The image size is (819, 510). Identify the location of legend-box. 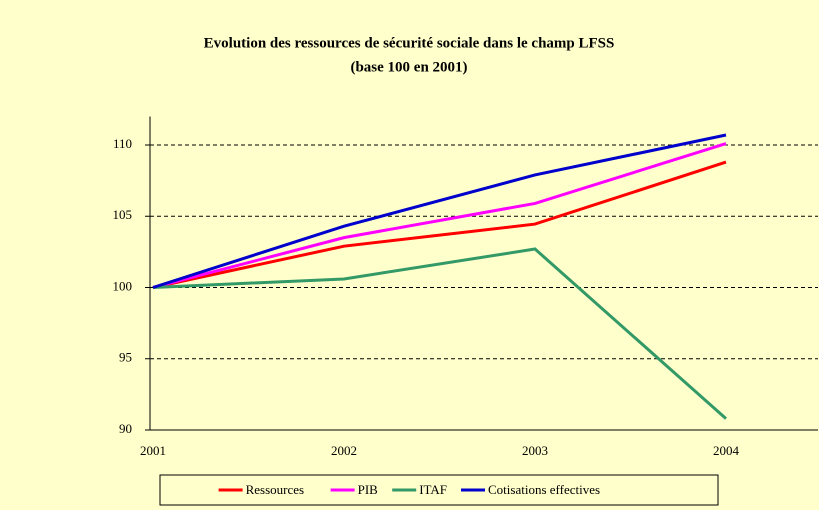
(439, 490).